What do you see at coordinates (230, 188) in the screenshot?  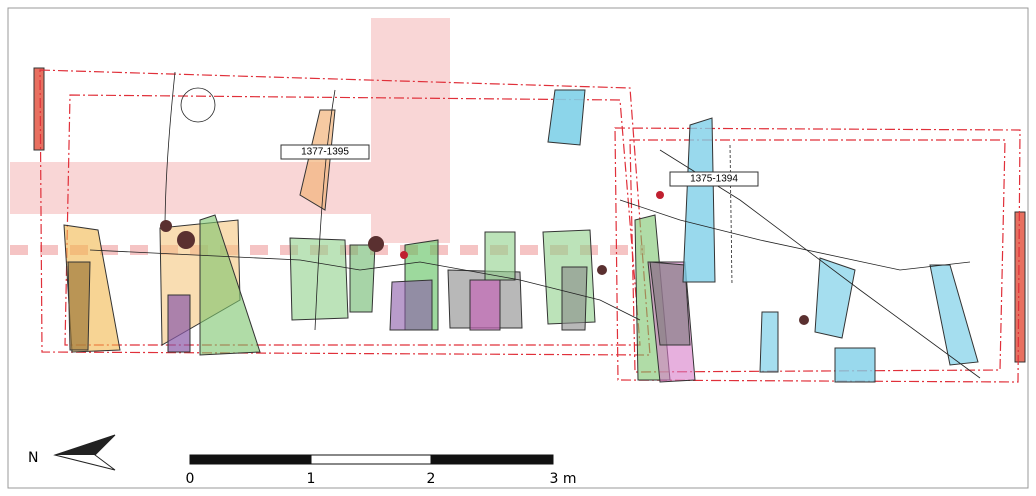 I see `pink-zone` at bounding box center [230, 188].